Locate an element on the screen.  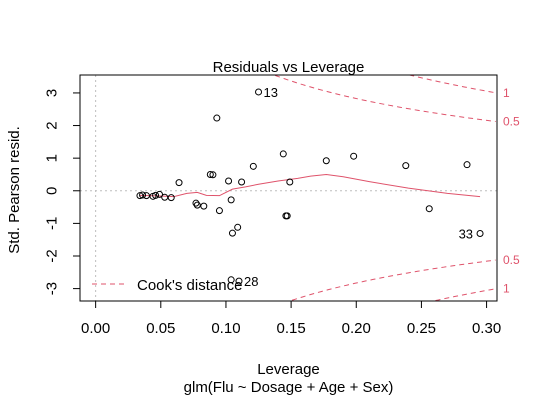
x-tick-label-6: 0.30 is located at coordinates (486, 328).